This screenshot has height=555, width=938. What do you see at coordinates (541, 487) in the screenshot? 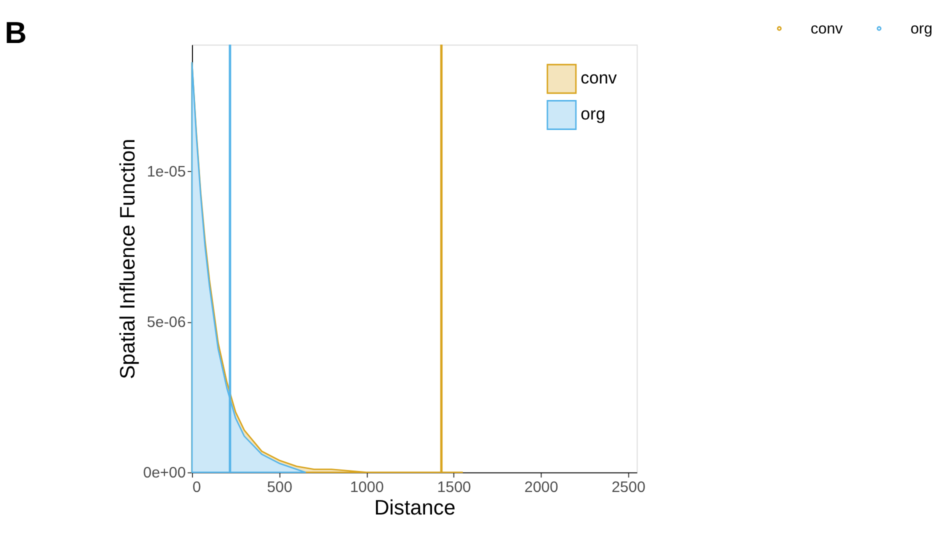
I see `x-tick-label: 2000` at bounding box center [541, 487].